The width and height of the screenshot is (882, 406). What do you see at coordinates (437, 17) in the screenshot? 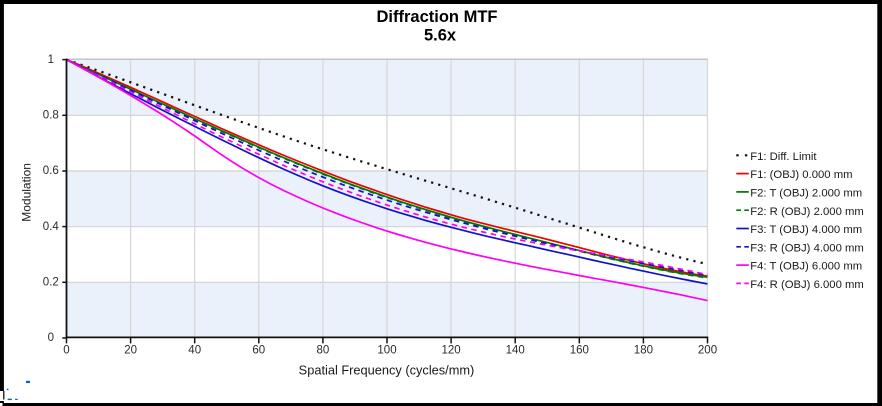
I see `svg-text: Diffraction MTF` at bounding box center [437, 17].